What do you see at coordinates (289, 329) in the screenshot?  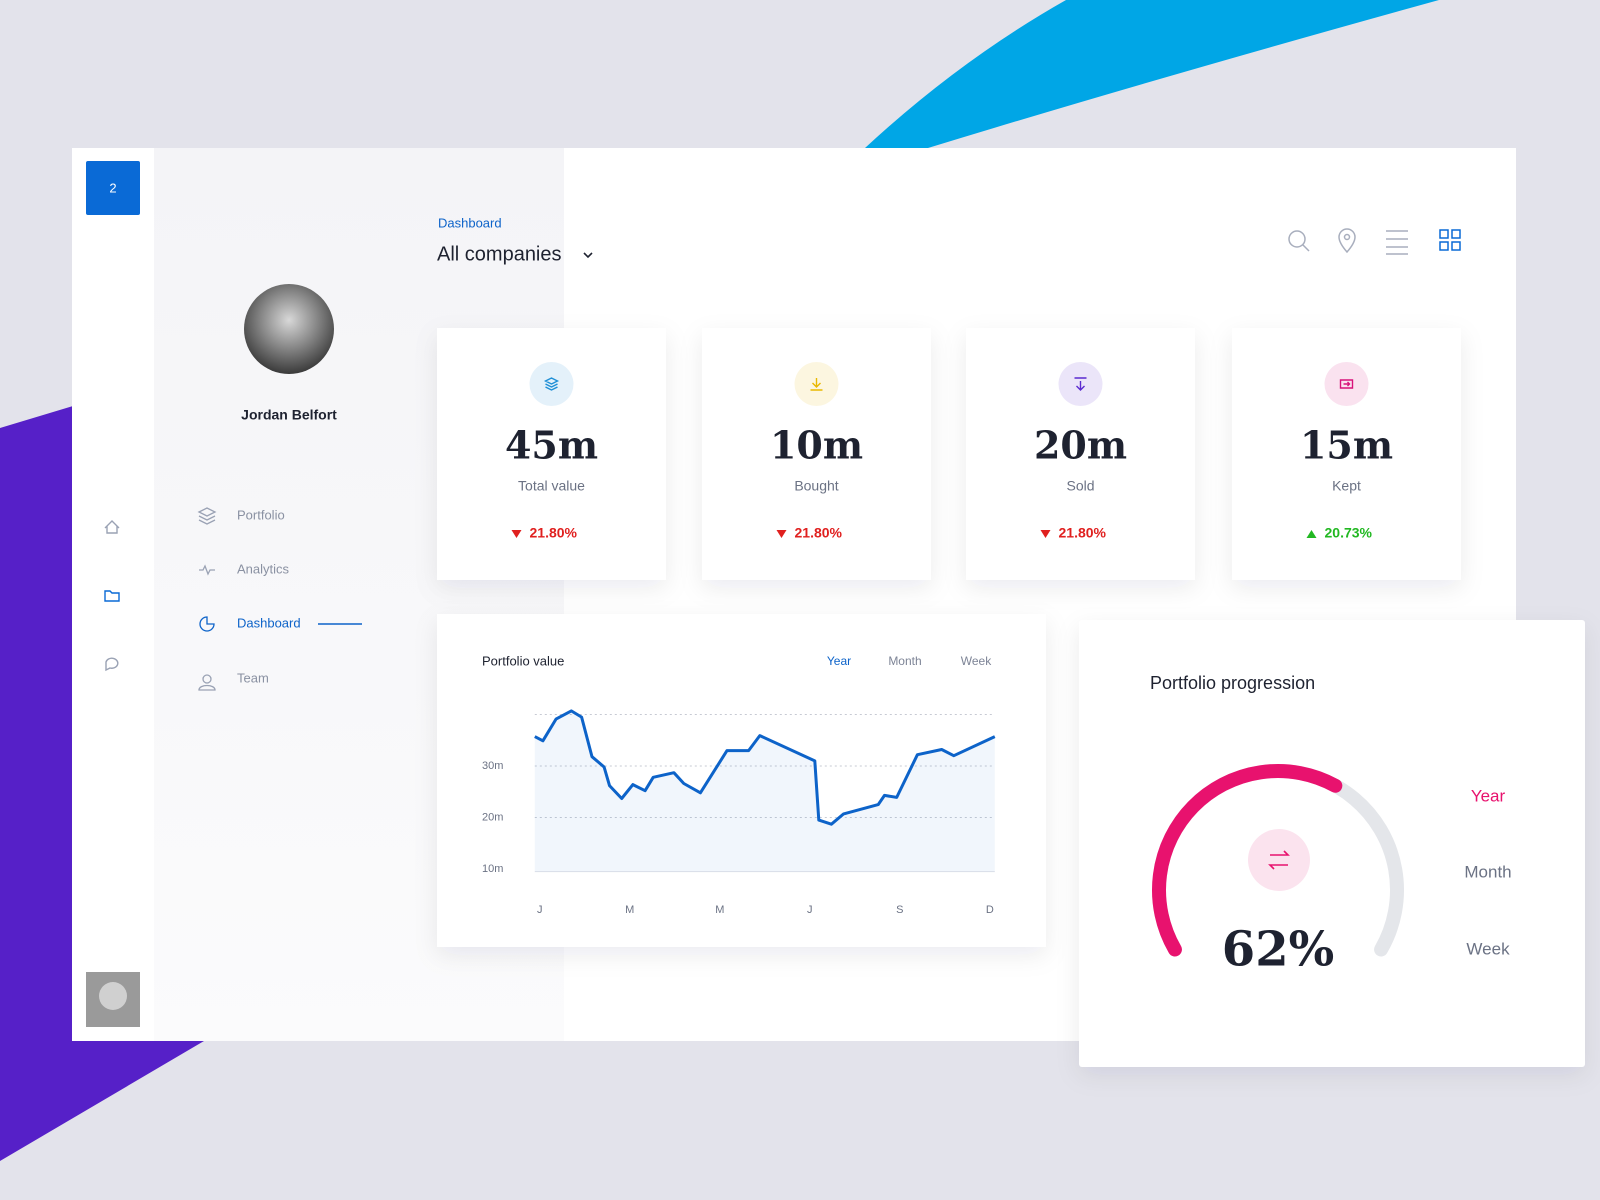 I see `profile-avatar` at bounding box center [289, 329].